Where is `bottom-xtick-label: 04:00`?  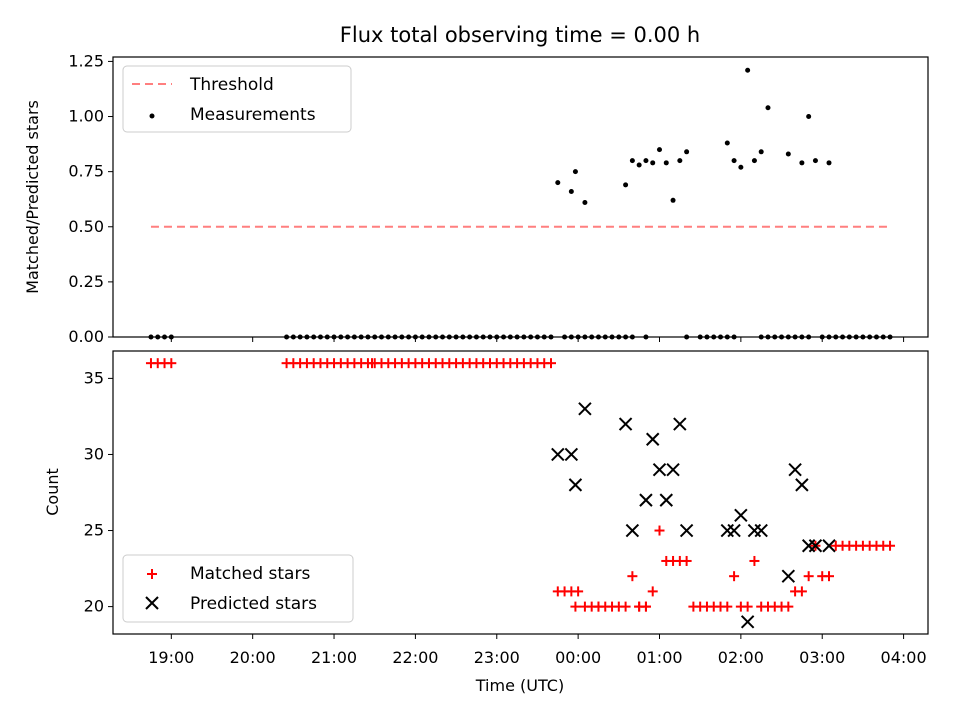 bottom-xtick-label: 04:00 is located at coordinates (904, 657).